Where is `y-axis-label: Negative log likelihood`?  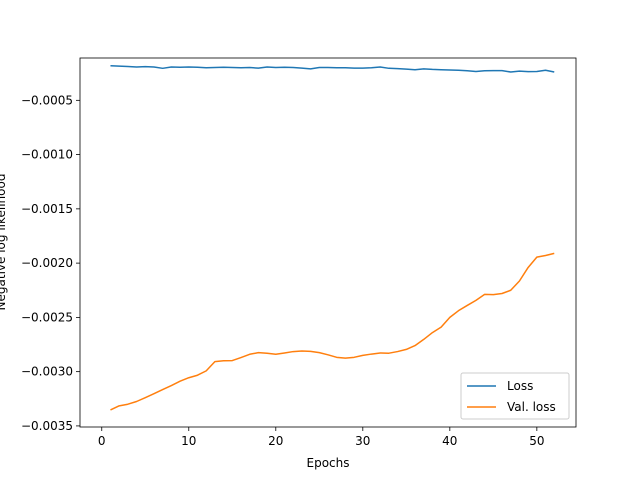
y-axis-label: Negative log likelihood is located at coordinates (4, 242).